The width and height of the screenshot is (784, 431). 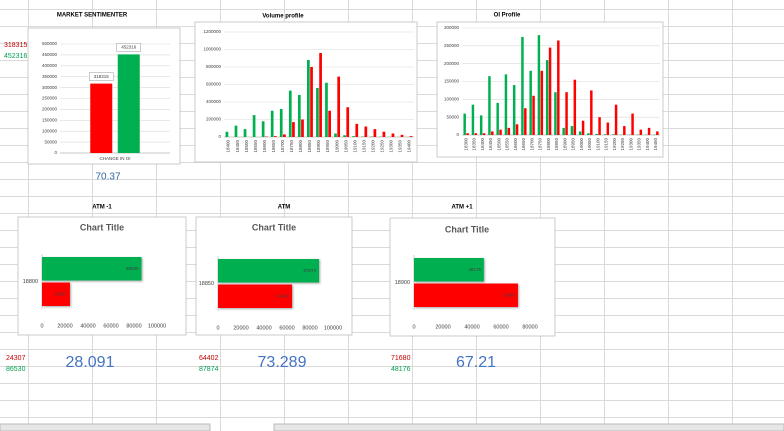 I want to click on x-tick-label: 19150, so click(x=606, y=144).